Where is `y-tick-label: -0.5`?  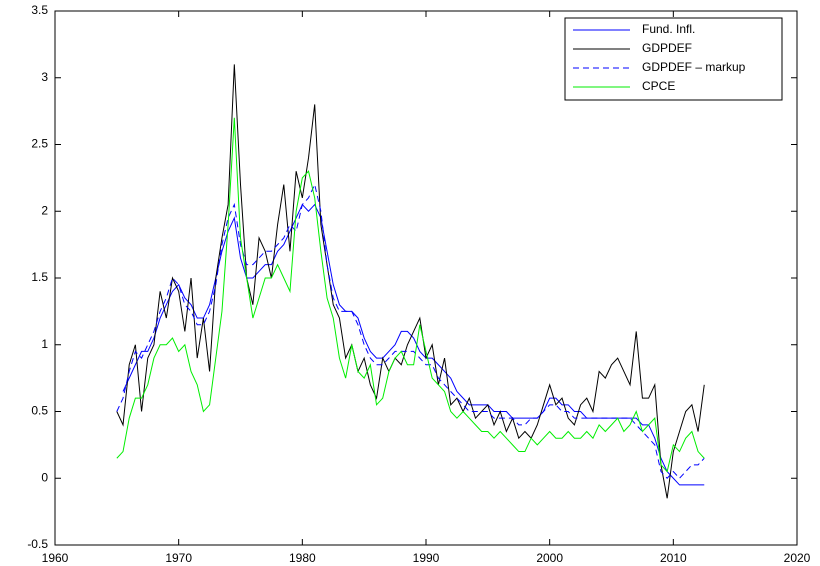 y-tick-label: -0.5 is located at coordinates (37, 544).